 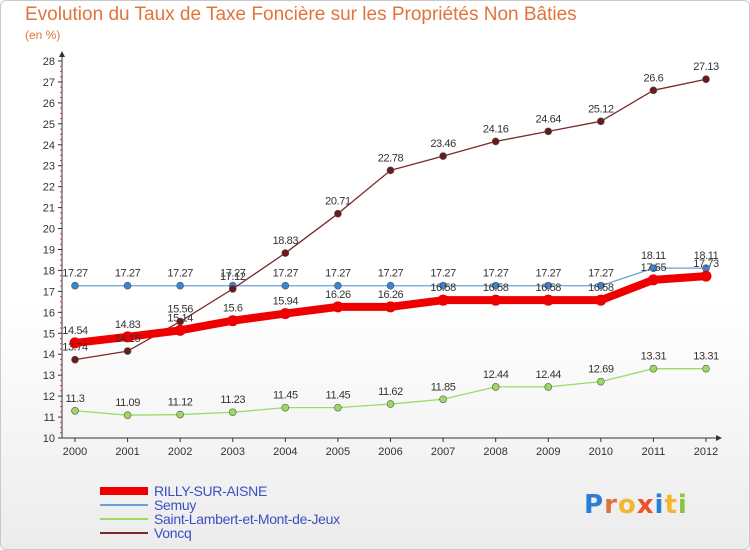 What do you see at coordinates (75, 399) in the screenshot?
I see `data-label: 11.3` at bounding box center [75, 399].